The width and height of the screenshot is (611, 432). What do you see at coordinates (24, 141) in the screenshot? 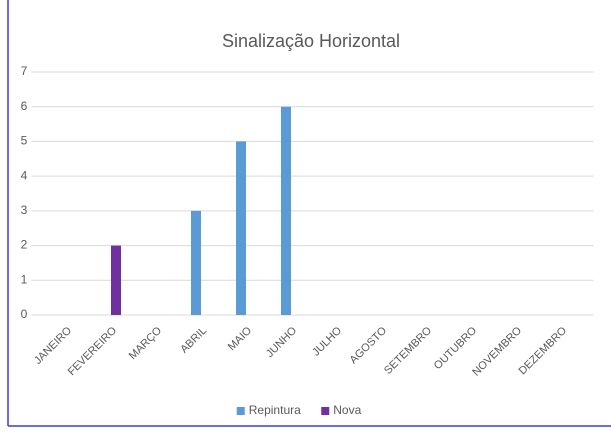
I see `y-tick-label: 5` at bounding box center [24, 141].